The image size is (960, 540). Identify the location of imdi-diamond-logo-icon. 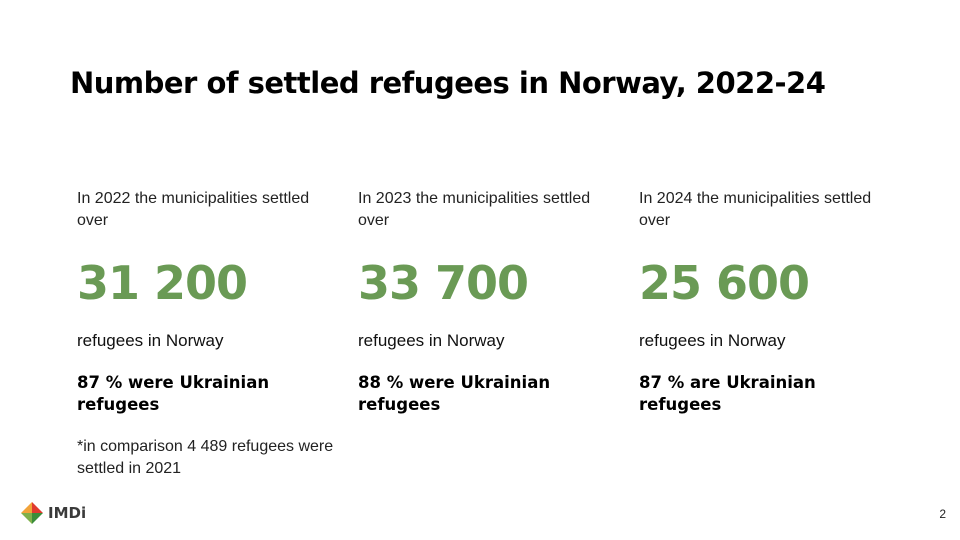
(32, 513).